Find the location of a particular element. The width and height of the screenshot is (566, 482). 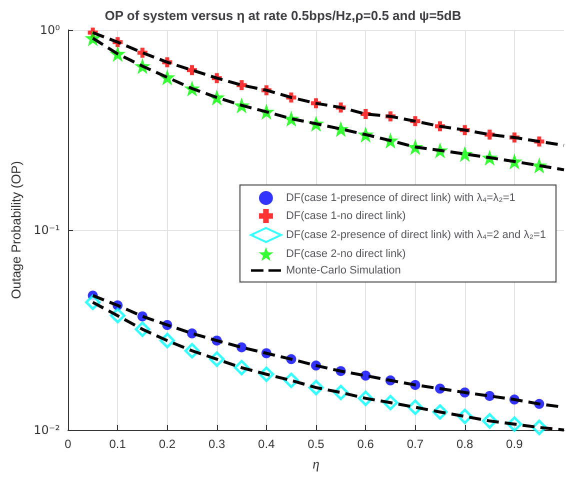

legend-label: Monte-Carlo Simulation is located at coordinates (343, 270).